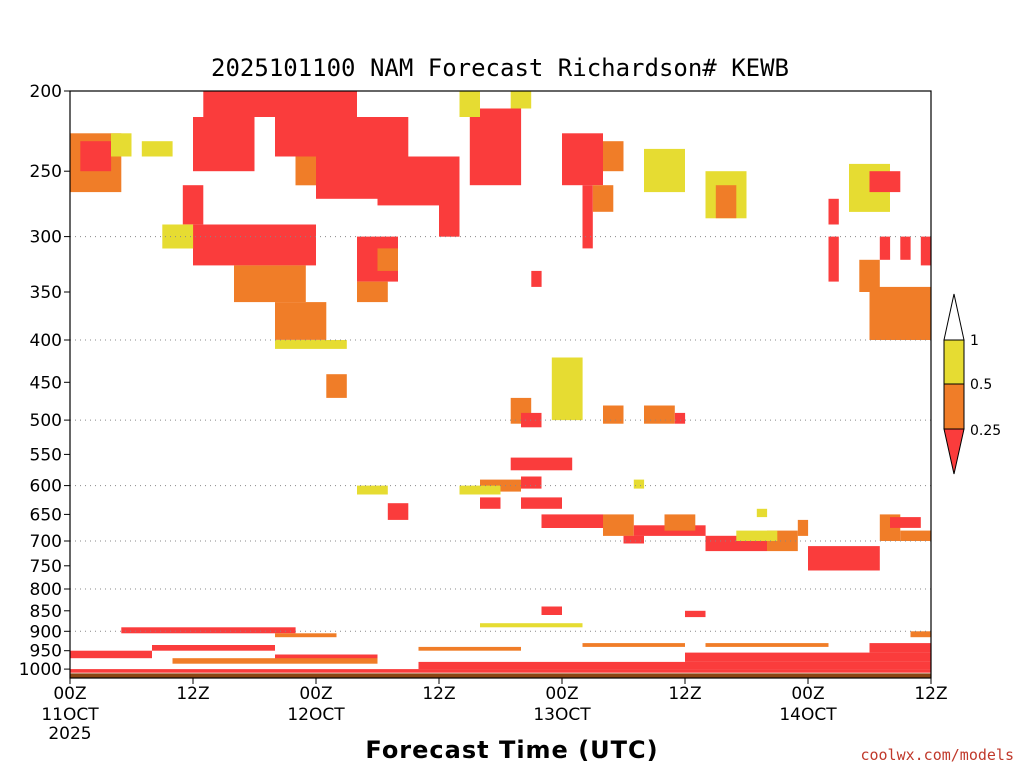 Image resolution: width=1024 pixels, height=768 pixels. What do you see at coordinates (70, 715) in the screenshot?
I see `x-tick-date: 11OCT` at bounding box center [70, 715].